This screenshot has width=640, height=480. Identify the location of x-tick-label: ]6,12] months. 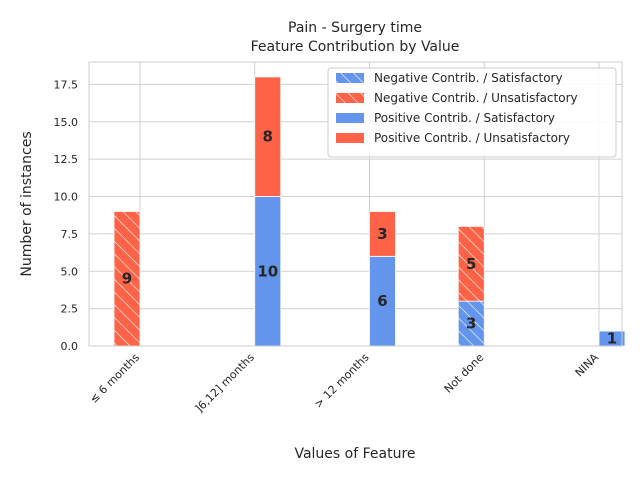
(225, 383).